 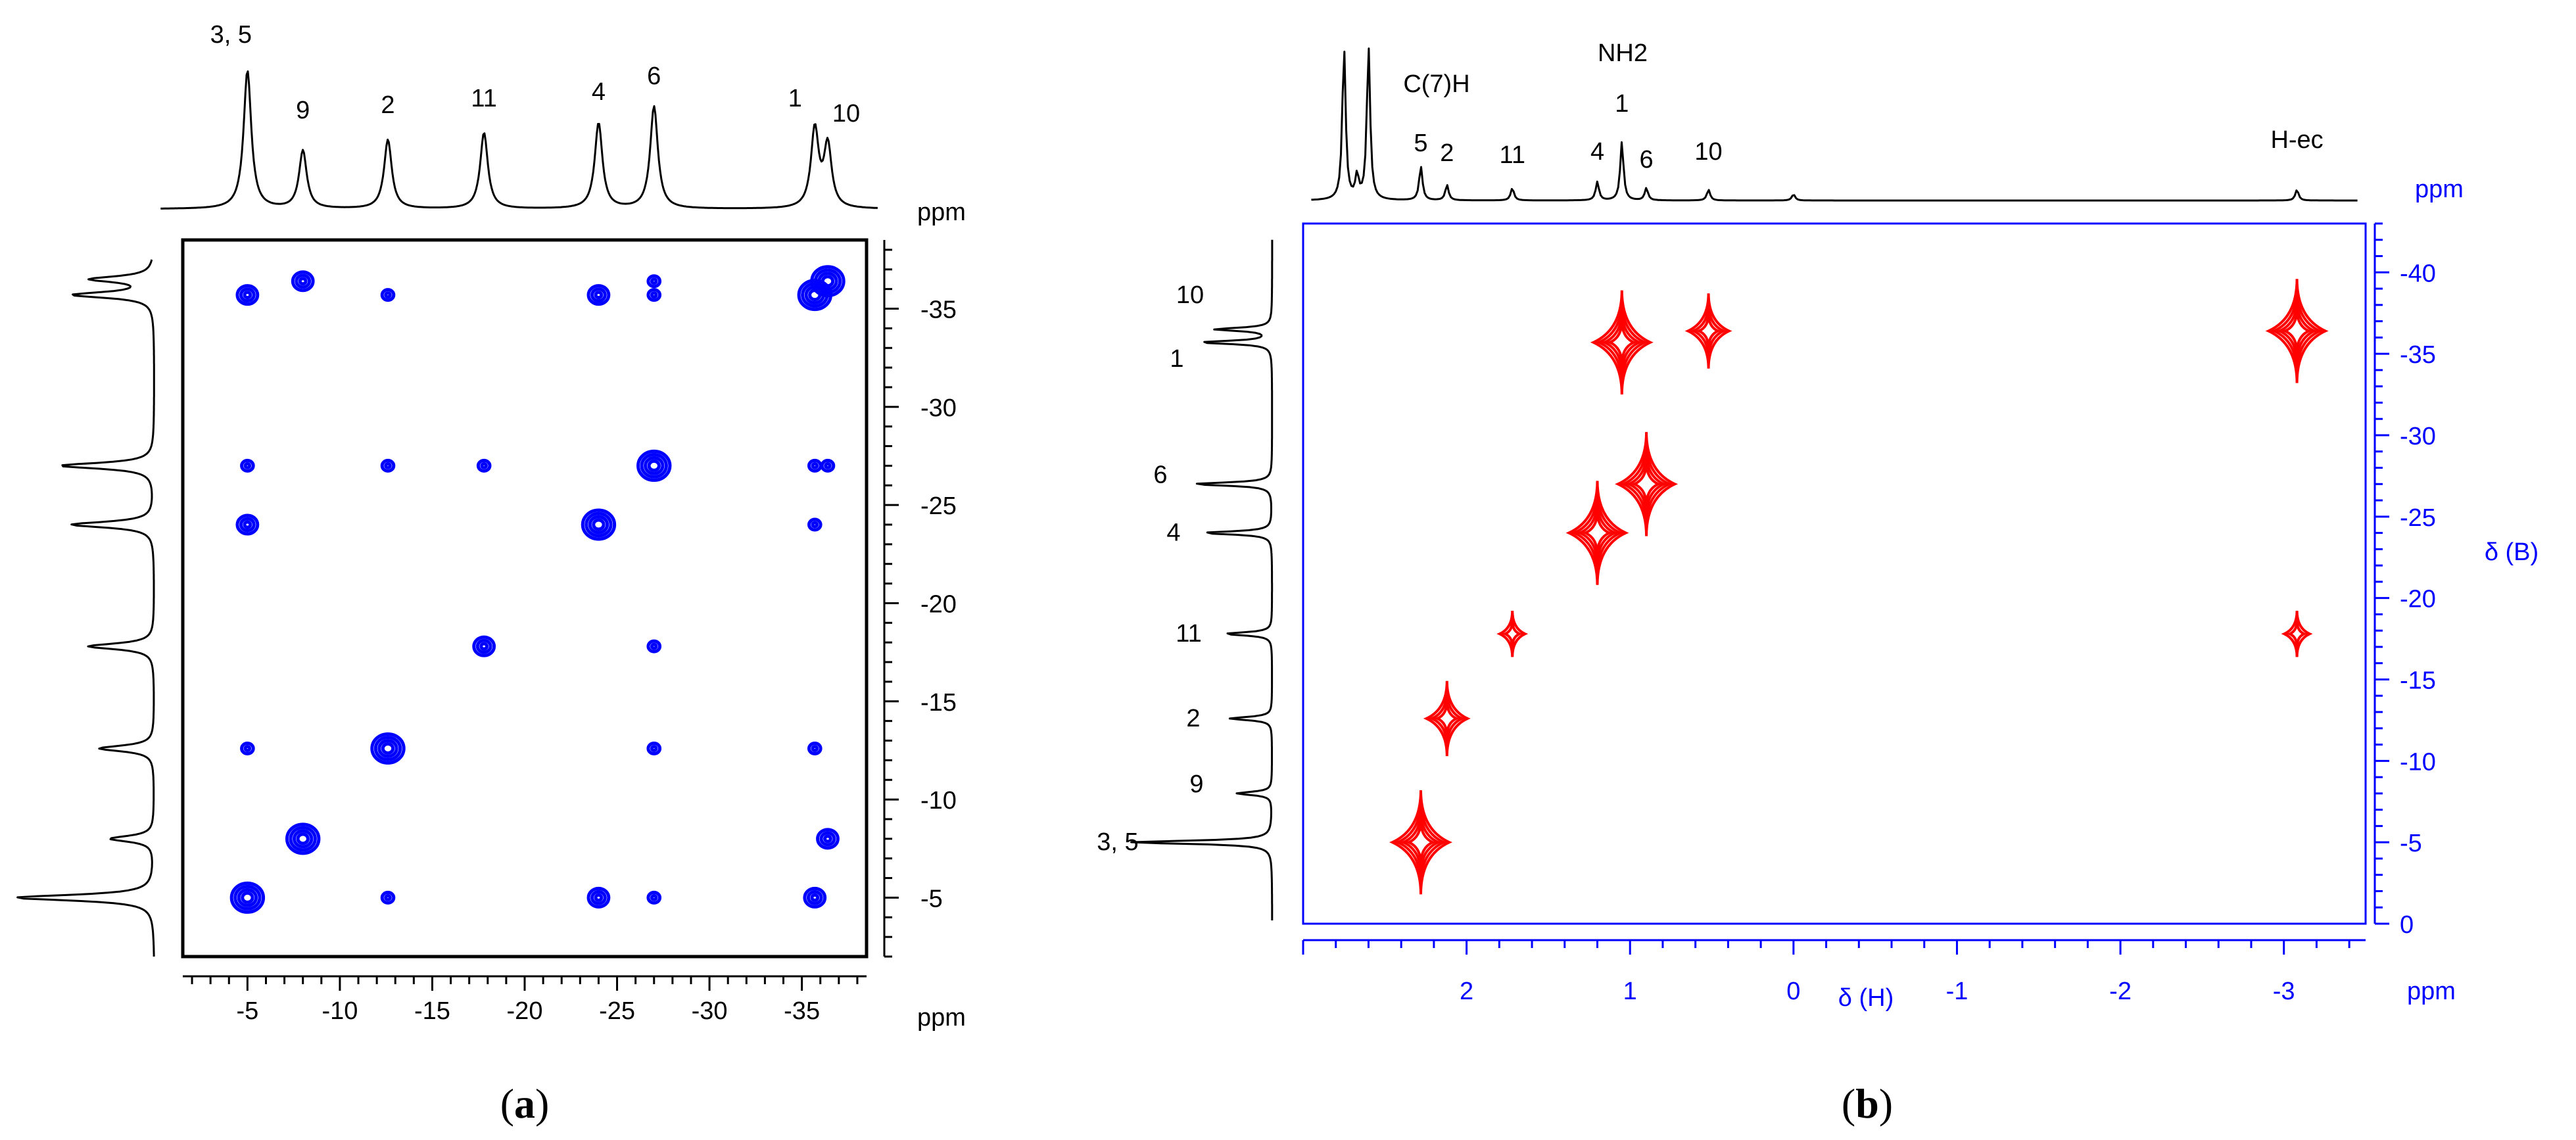 What do you see at coordinates (1193, 718) in the screenshot?
I see `panel-b-left-peak-label: 2` at bounding box center [1193, 718].